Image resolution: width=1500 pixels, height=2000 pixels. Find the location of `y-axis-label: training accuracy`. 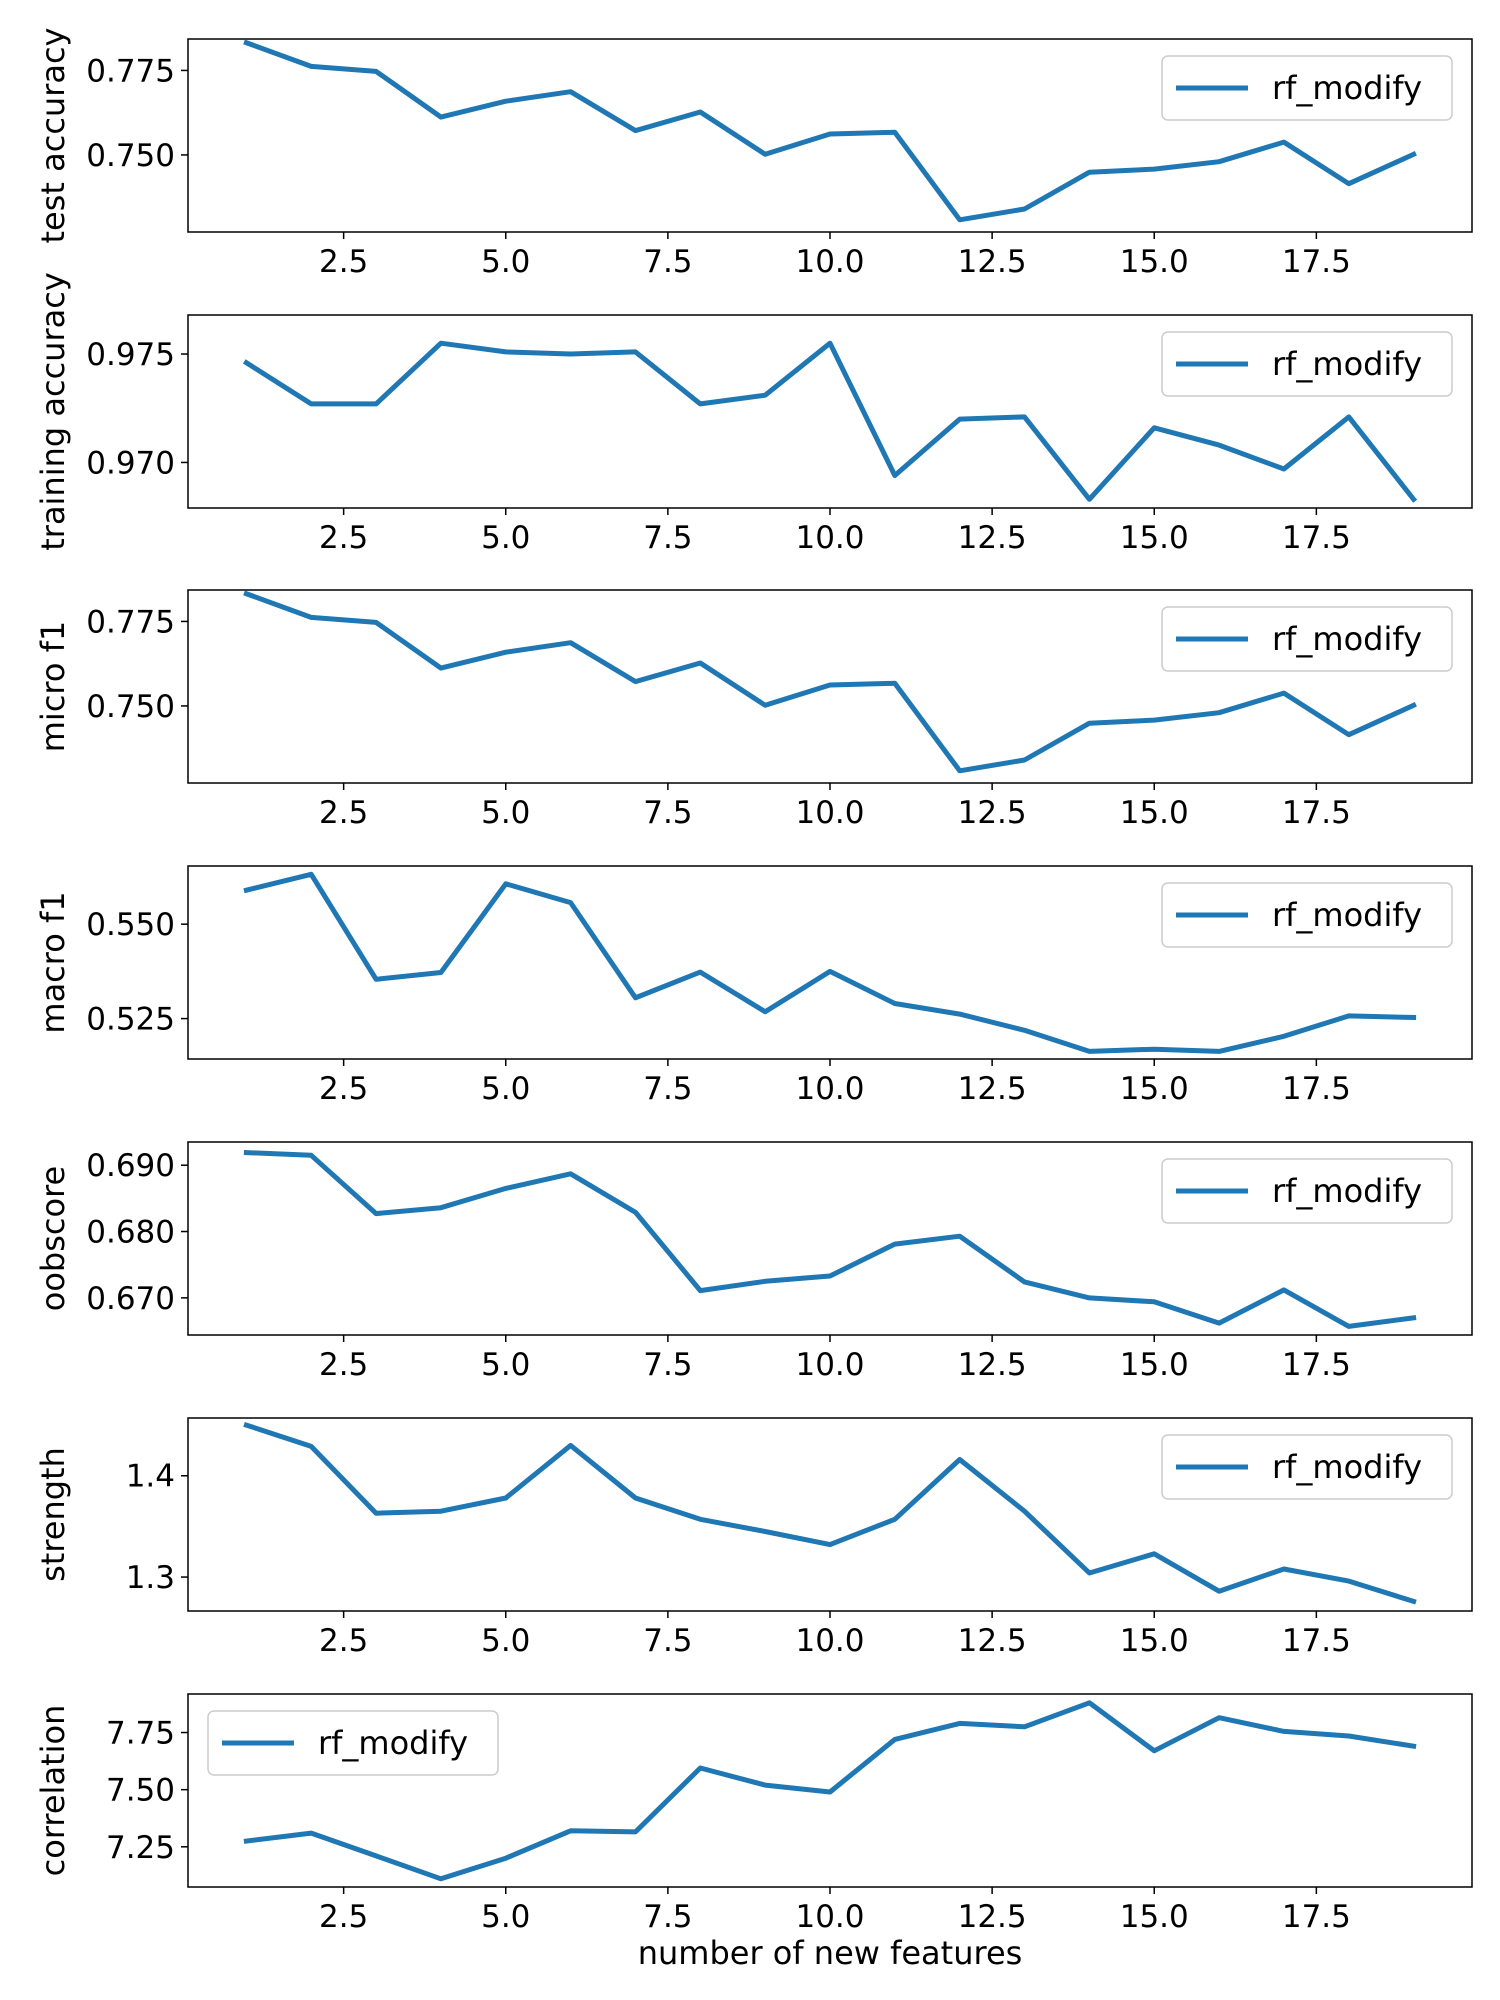

y-axis-label: training accuracy is located at coordinates (53, 411).